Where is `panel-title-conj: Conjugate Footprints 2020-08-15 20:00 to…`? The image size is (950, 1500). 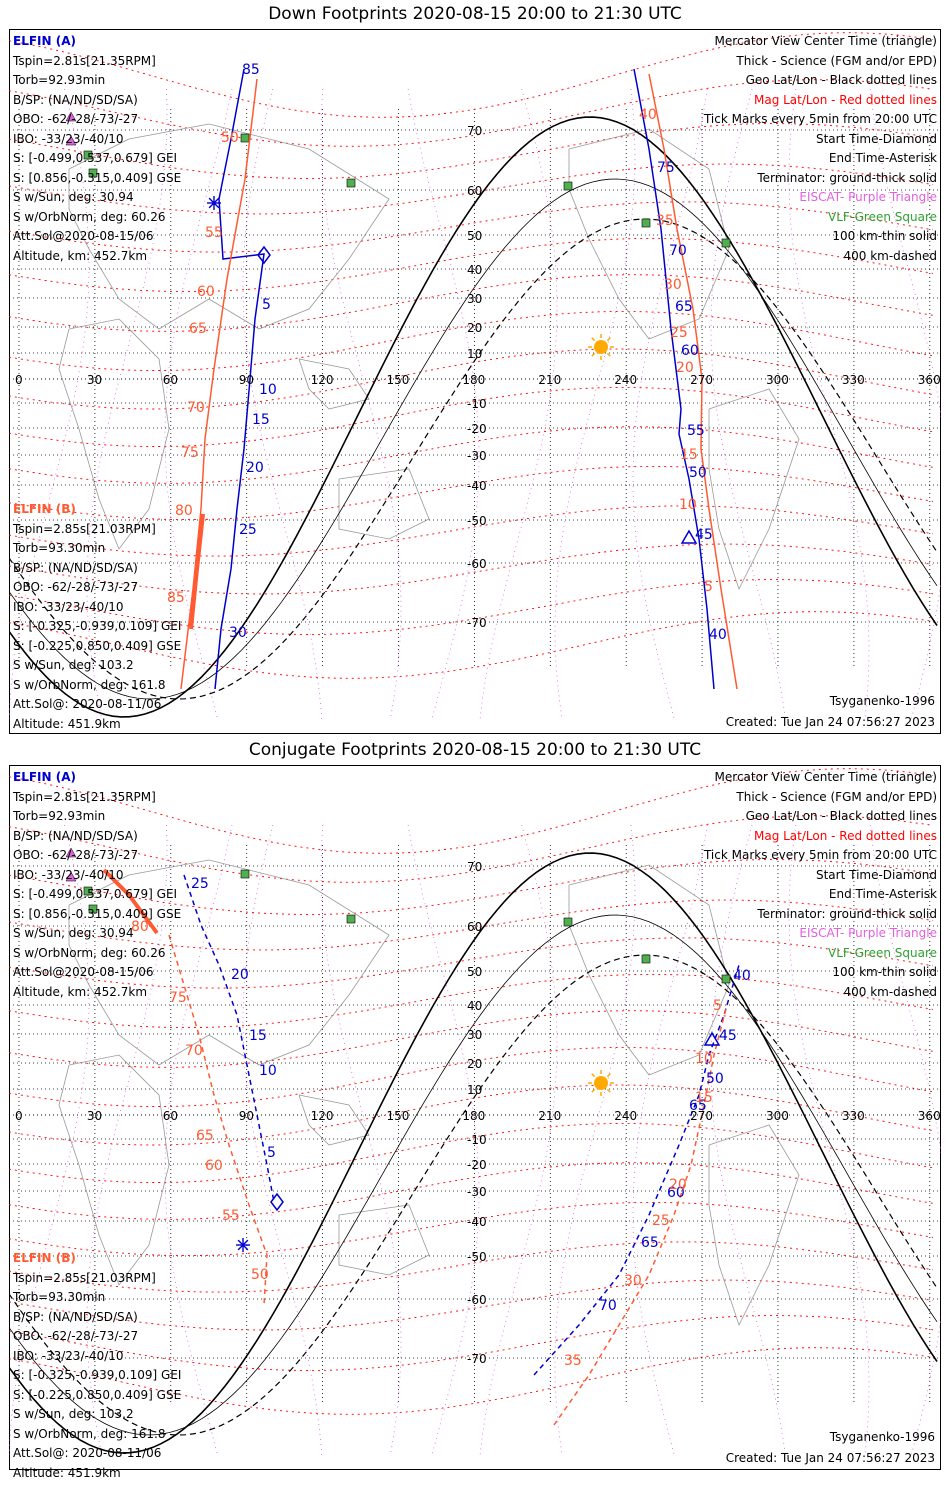
panel-title-conj: Conjugate Footprints 2020-08-15 20:00 to… is located at coordinates (475, 750).